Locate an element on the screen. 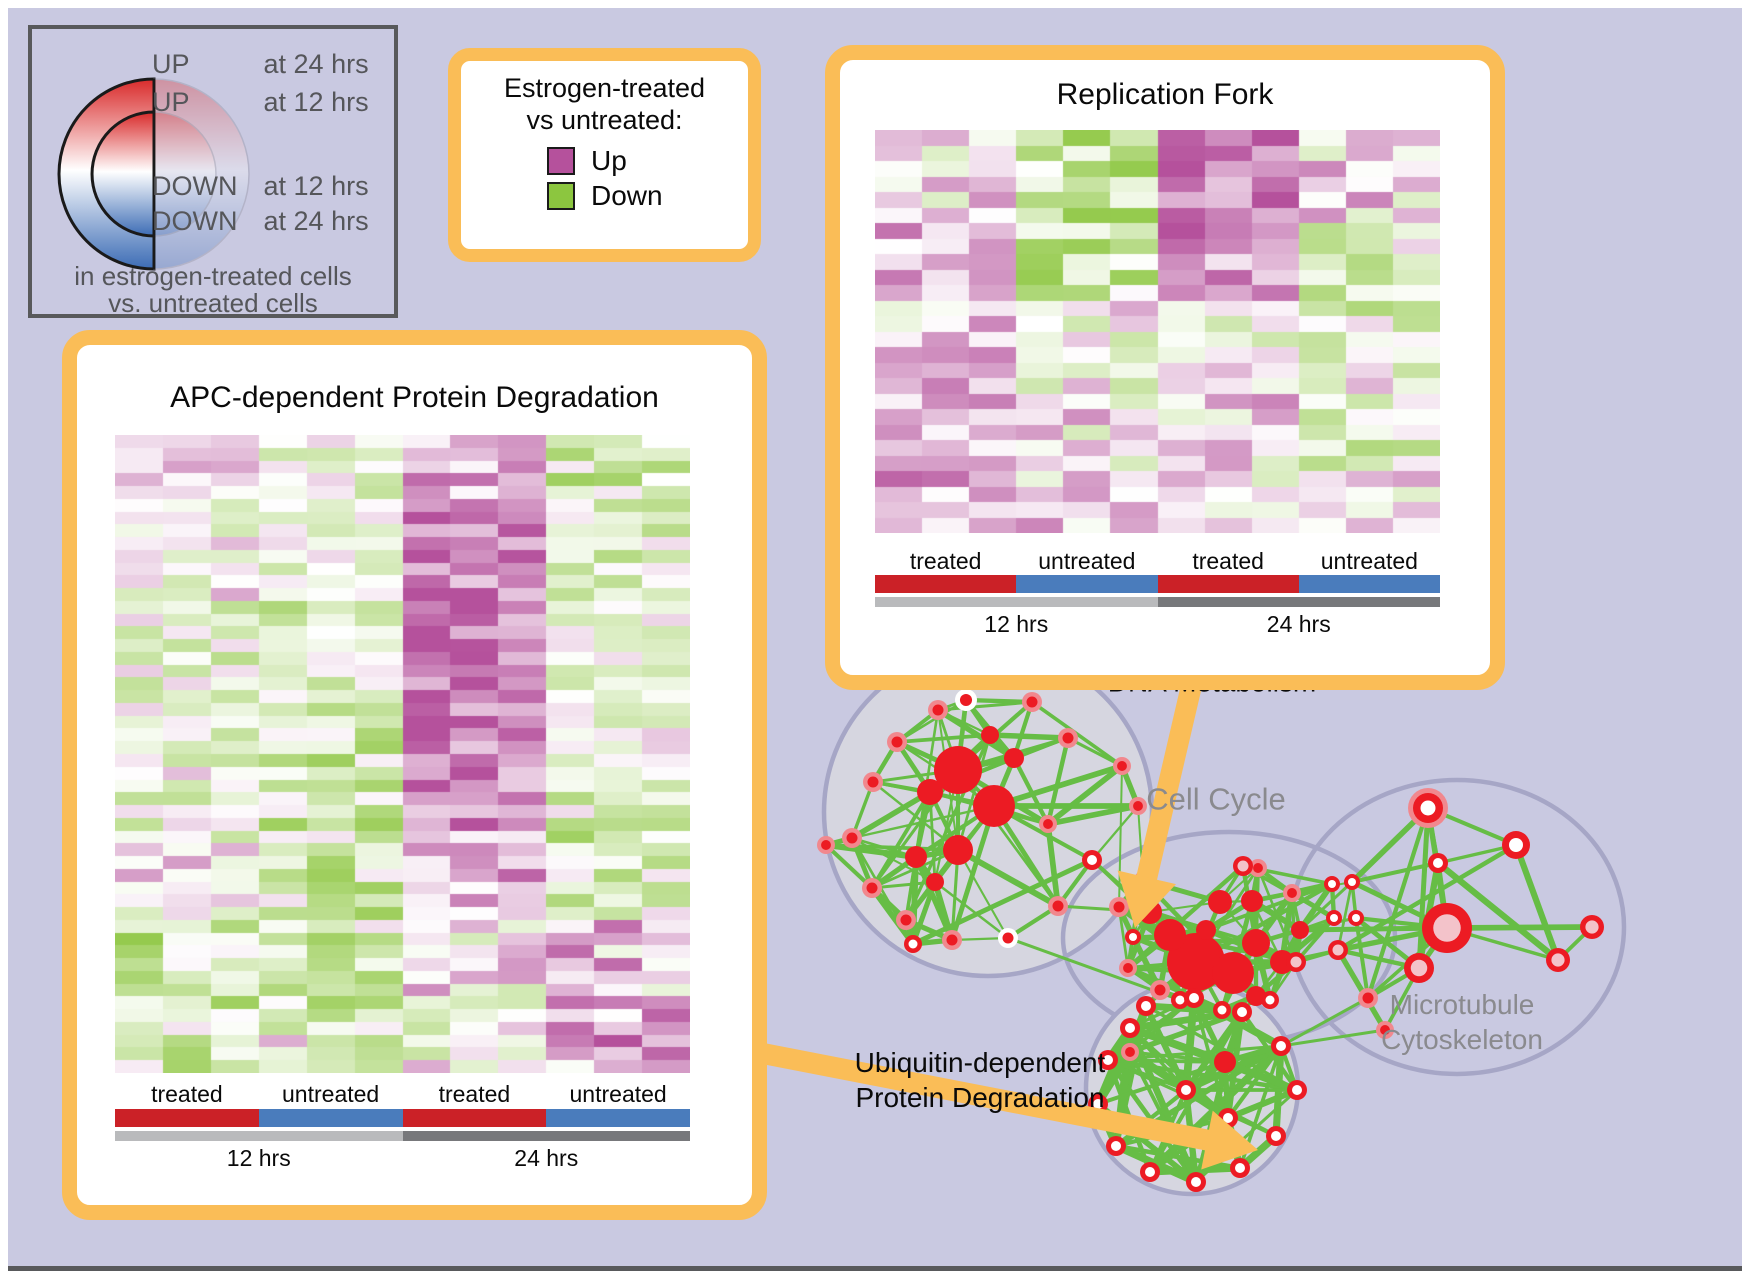 The height and width of the screenshot is (1279, 1750). legend-row-up-12: UP at 12 hrs is located at coordinates (260, 102).